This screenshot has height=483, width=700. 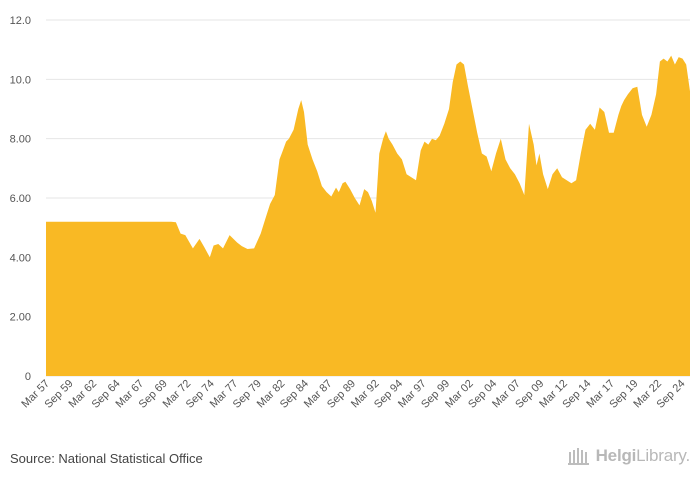 I want to click on y-tick-label: 4.00, so click(x=20, y=258).